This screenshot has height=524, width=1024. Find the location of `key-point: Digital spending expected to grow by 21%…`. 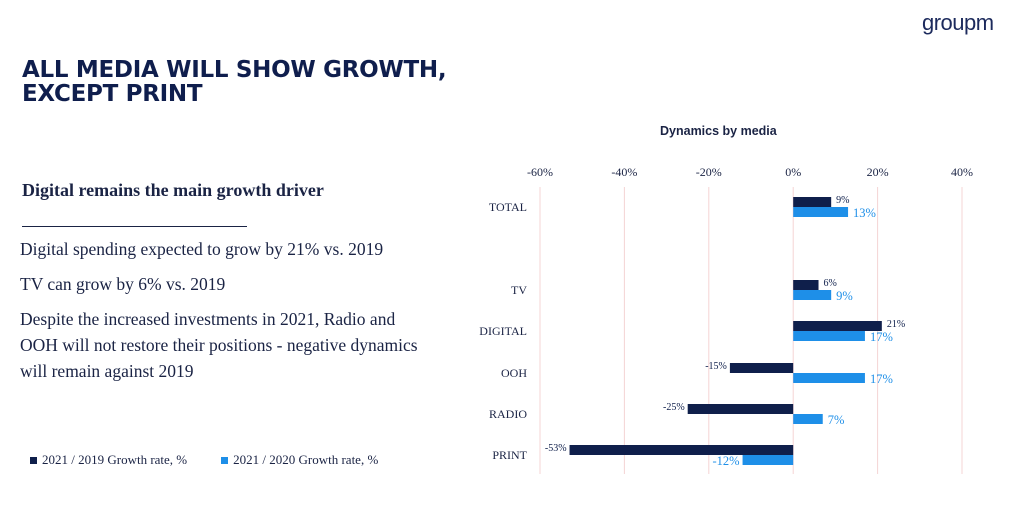

key-point: Digital spending expected to grow by 21%… is located at coordinates (202, 249).